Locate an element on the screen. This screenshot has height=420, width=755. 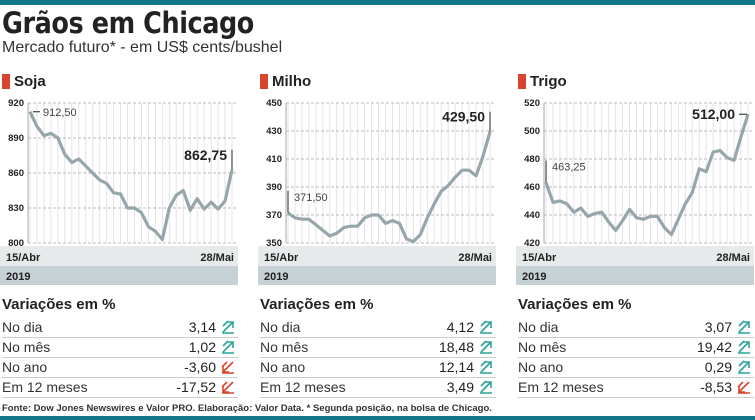
variation-value: 18,48 is located at coordinates (456, 347).